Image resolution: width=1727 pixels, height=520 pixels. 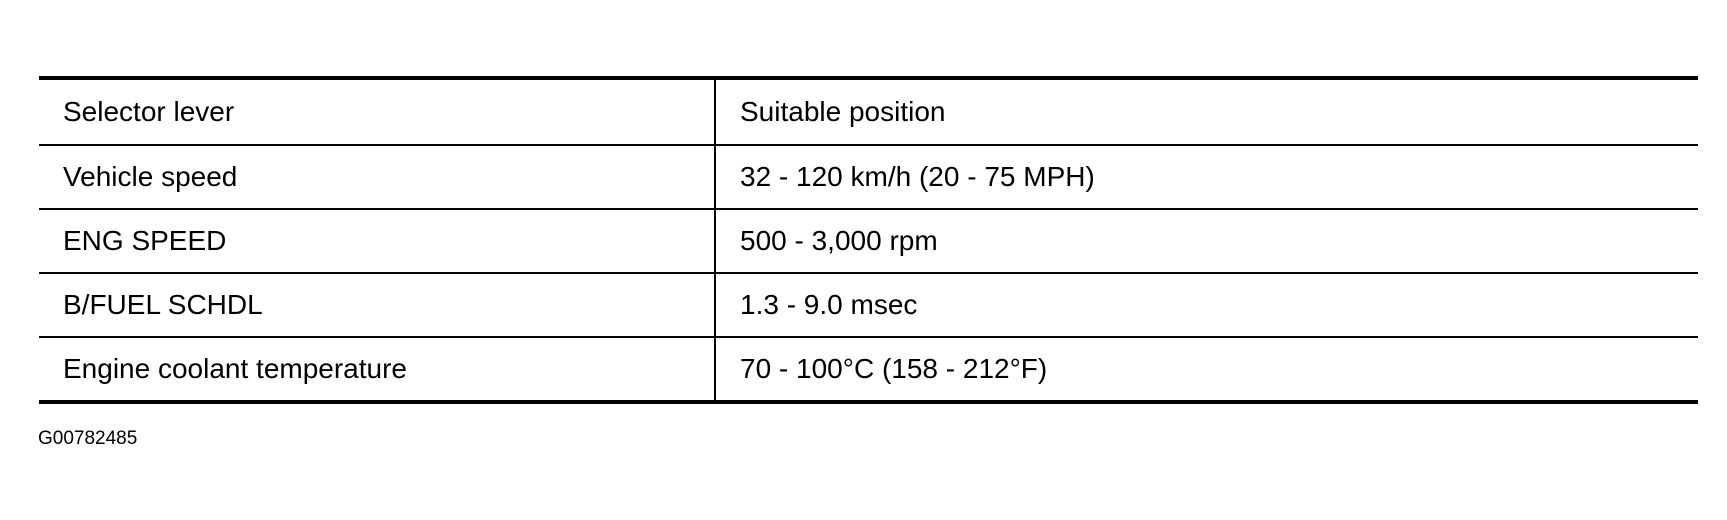 I want to click on table-cell: 70 - 100°C (158 - 212°F), so click(x=894, y=368).